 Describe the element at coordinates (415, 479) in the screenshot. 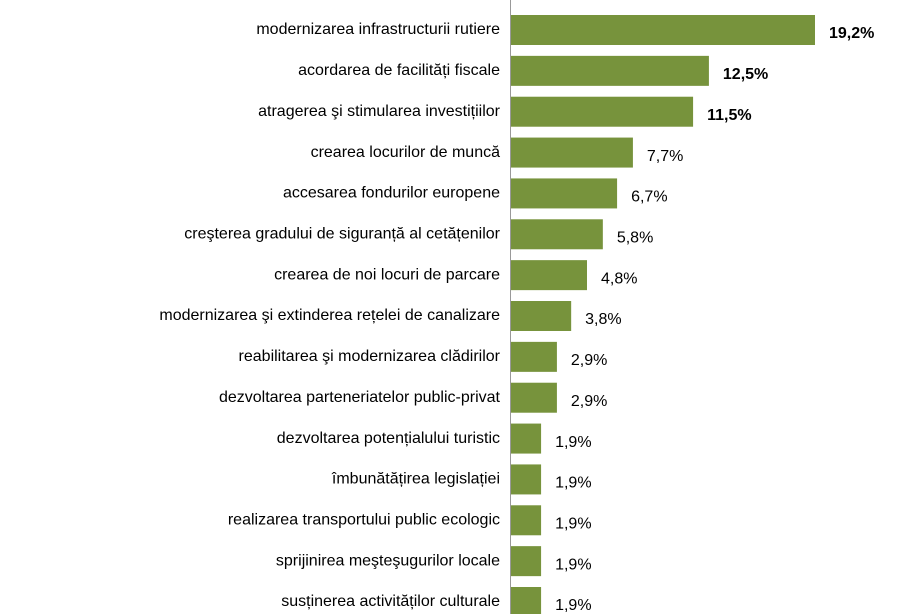

I see `category-label: îmbunătățirea legislației` at that location.